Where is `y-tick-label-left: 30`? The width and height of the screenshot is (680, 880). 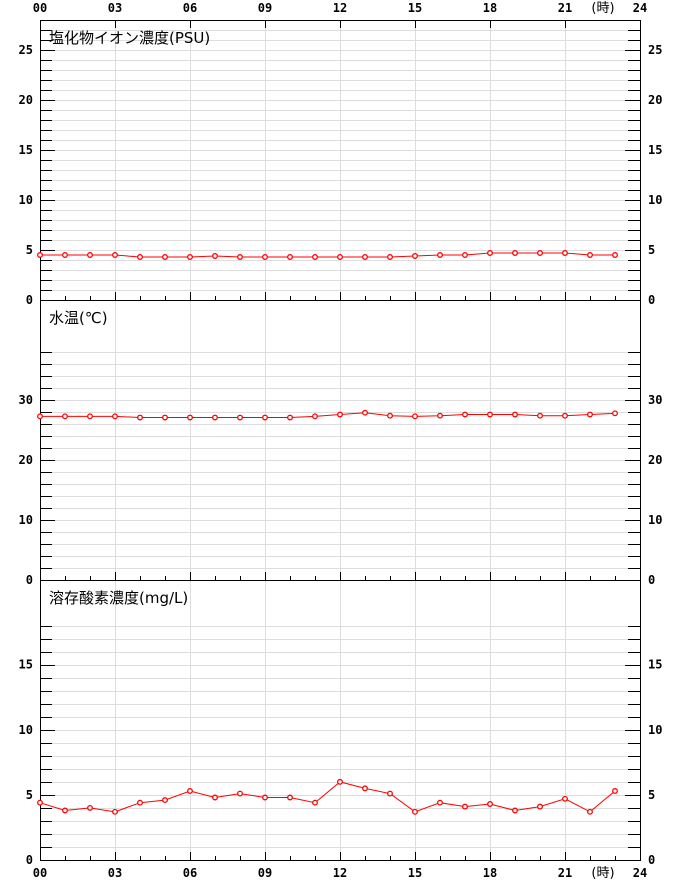 y-tick-label-left: 30 is located at coordinates (26, 400).